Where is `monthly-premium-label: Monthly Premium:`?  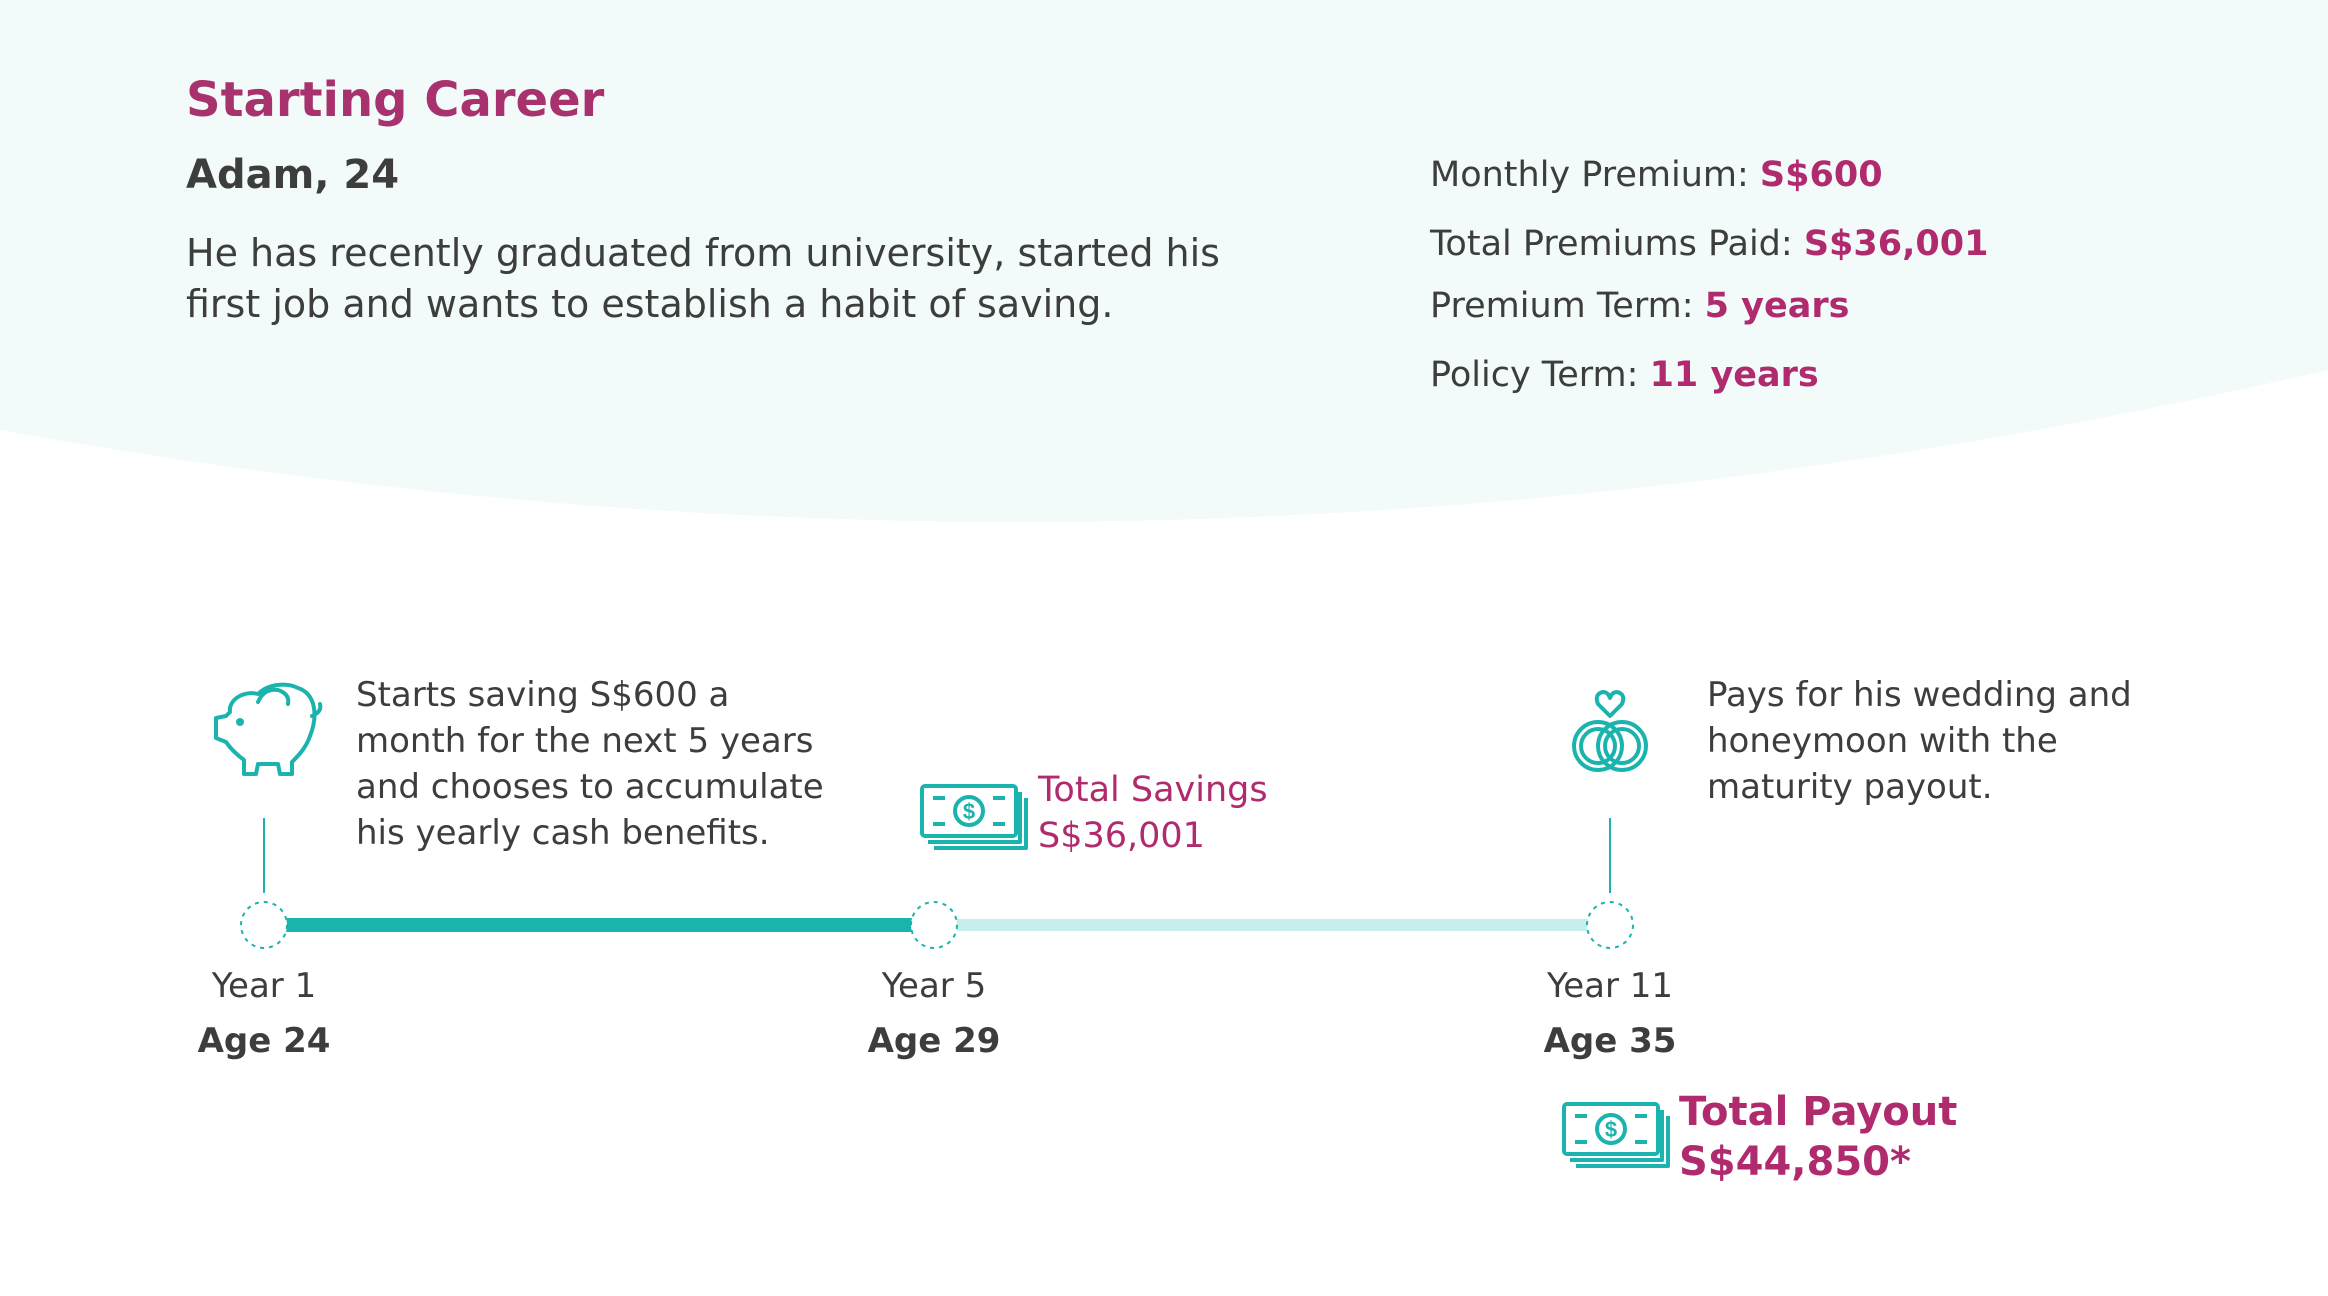 monthly-premium-label: Monthly Premium: is located at coordinates (1595, 175).